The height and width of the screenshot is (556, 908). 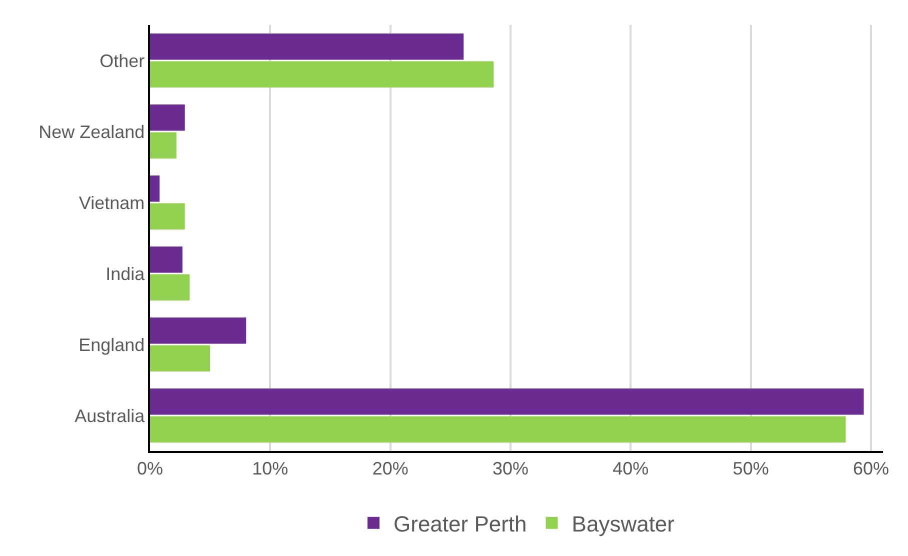 What do you see at coordinates (510, 468) in the screenshot?
I see `x-tick-label: 30%` at bounding box center [510, 468].